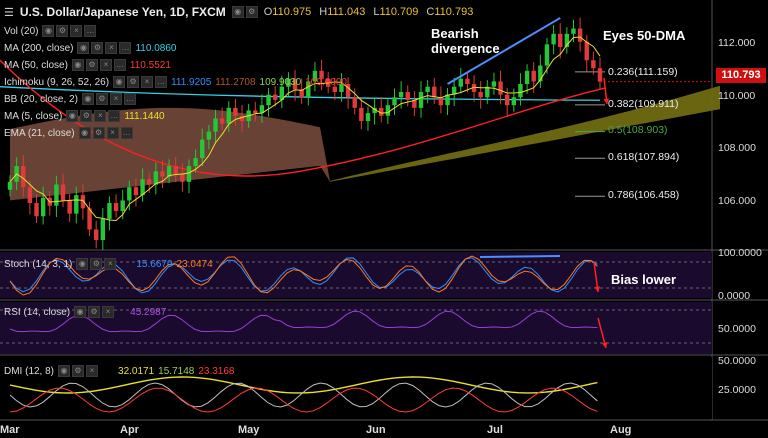 This screenshot has width=768, height=438. I want to click on stoch-legend: Stoch (14, 3, 1) ◉ ⚙ × 15.6670 23.0474, so click(108, 264).